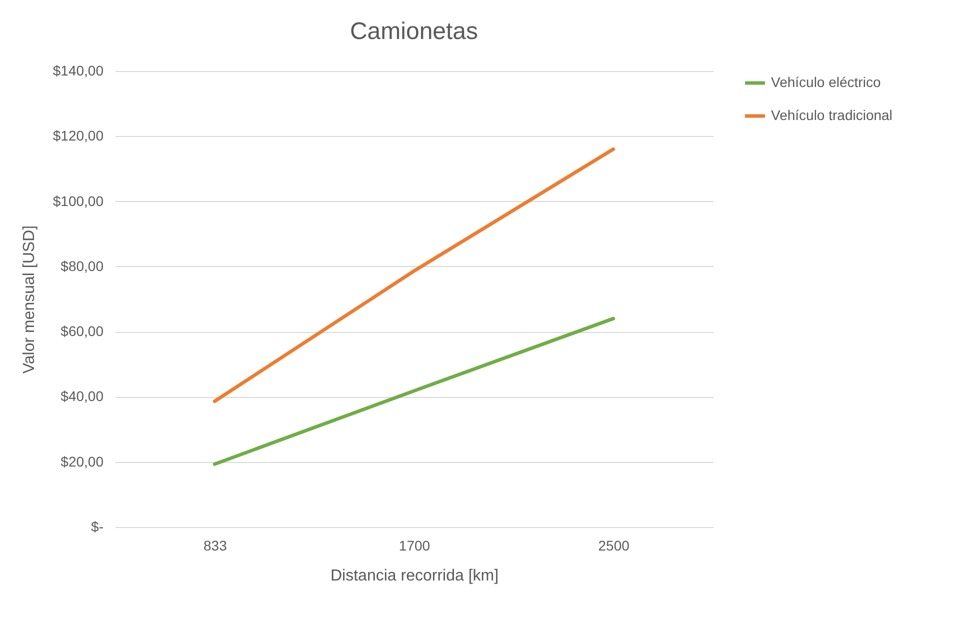  Describe the element at coordinates (29, 299) in the screenshot. I see `y-axis-title: Valor mensual [USD]` at that location.